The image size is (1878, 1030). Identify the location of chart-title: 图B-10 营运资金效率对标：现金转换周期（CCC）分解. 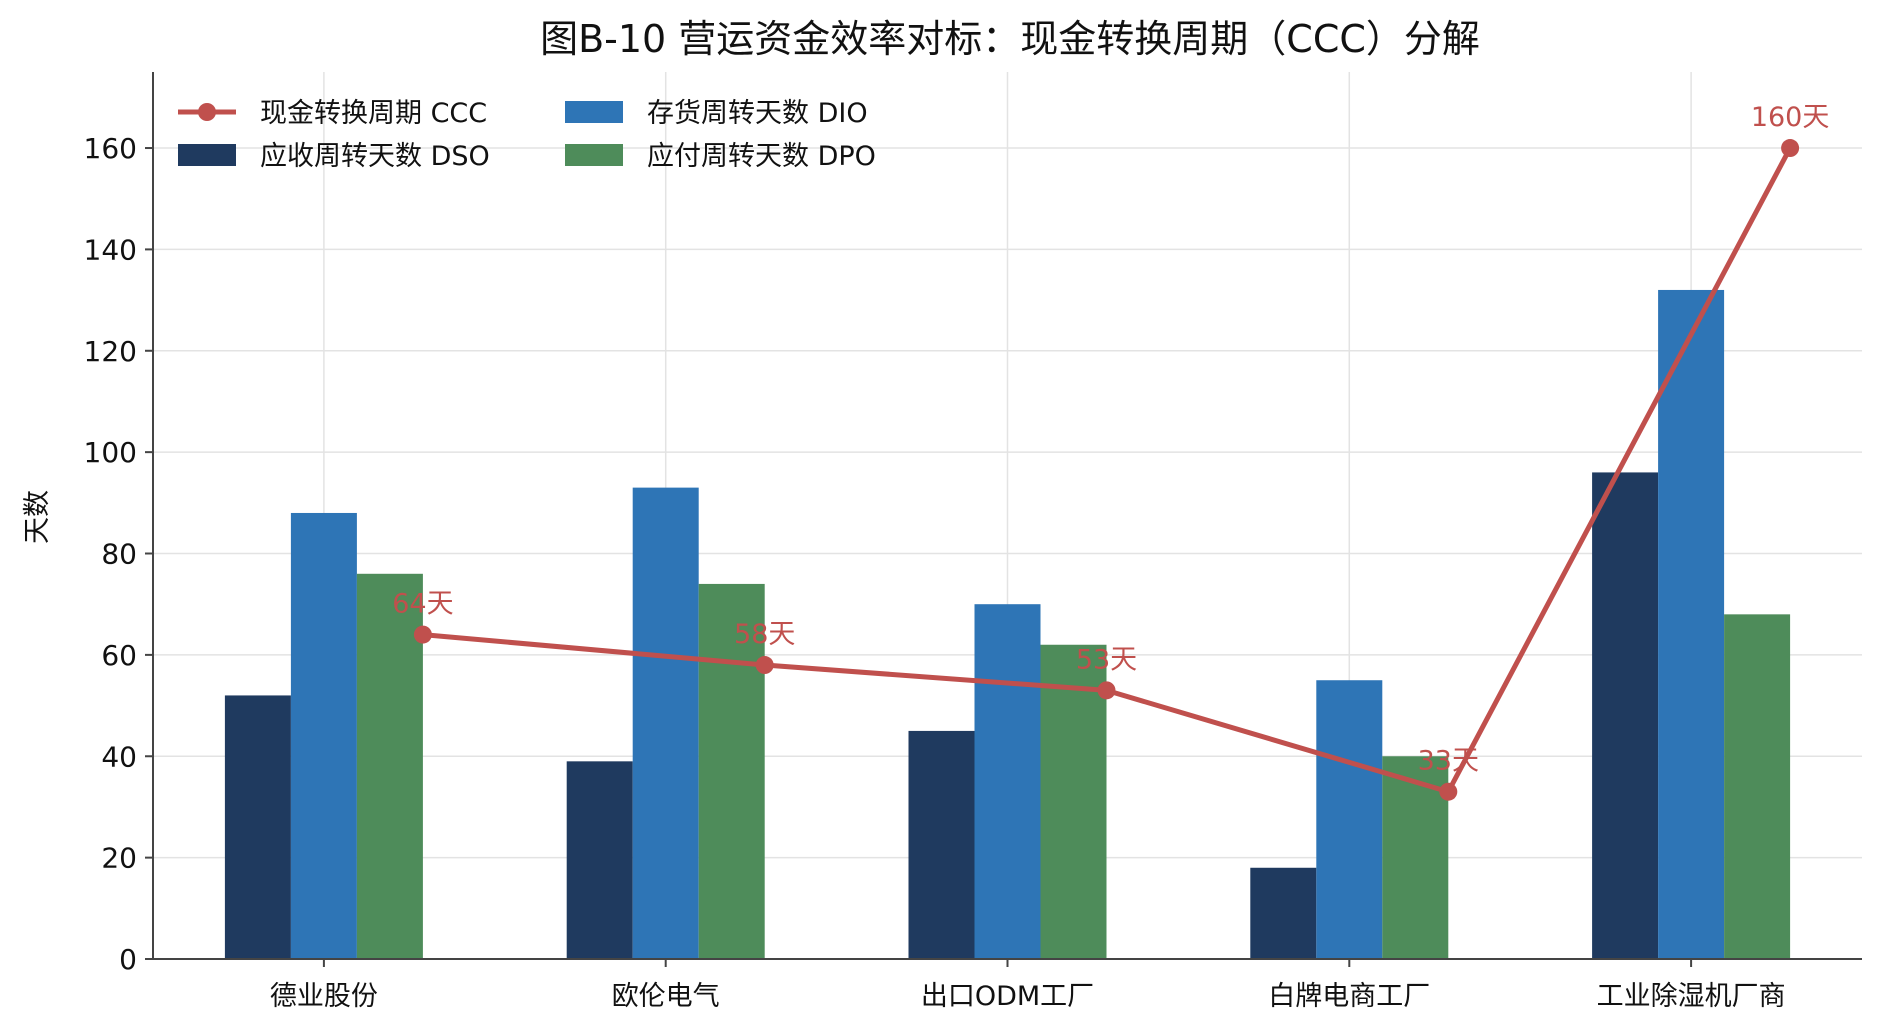
(1010, 39).